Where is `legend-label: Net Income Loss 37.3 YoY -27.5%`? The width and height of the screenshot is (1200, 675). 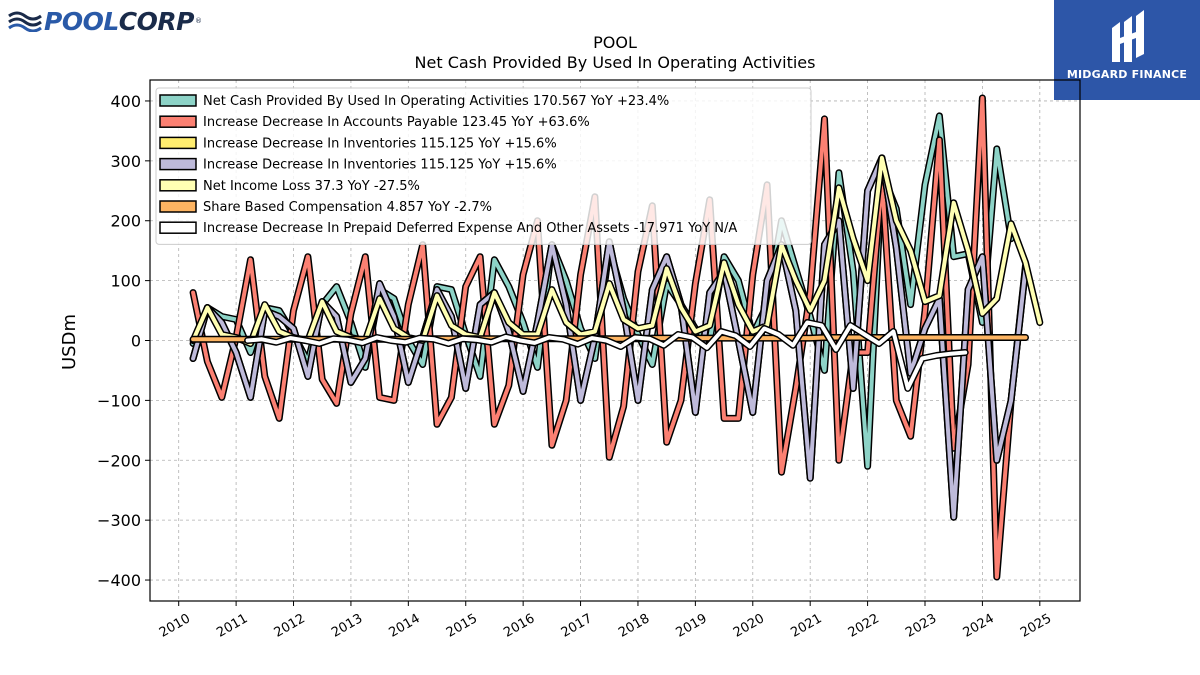
legend-label: Net Income Loss 37.3 YoY -27.5% is located at coordinates (311, 186).